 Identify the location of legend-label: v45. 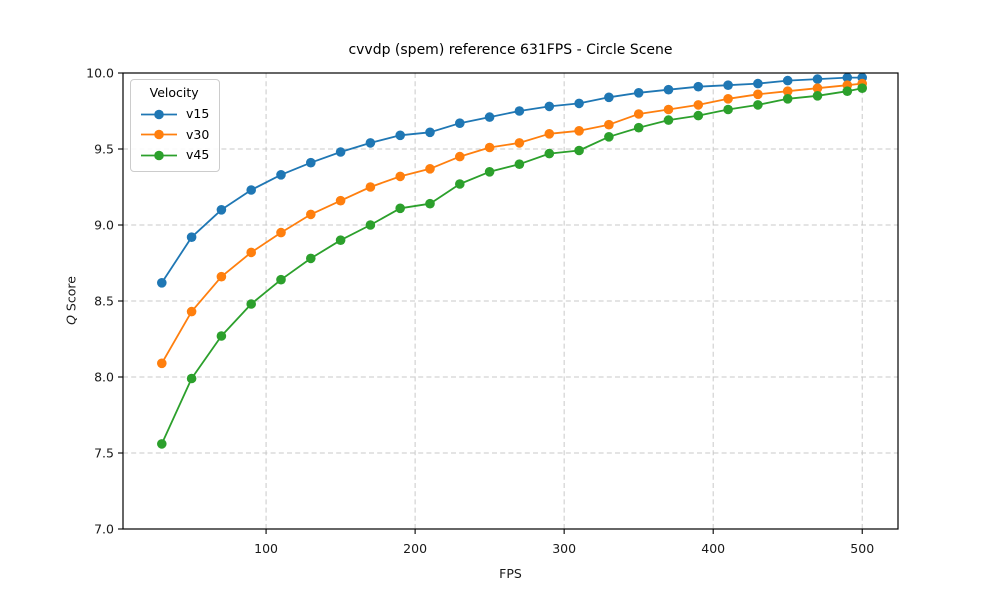
(198, 155).